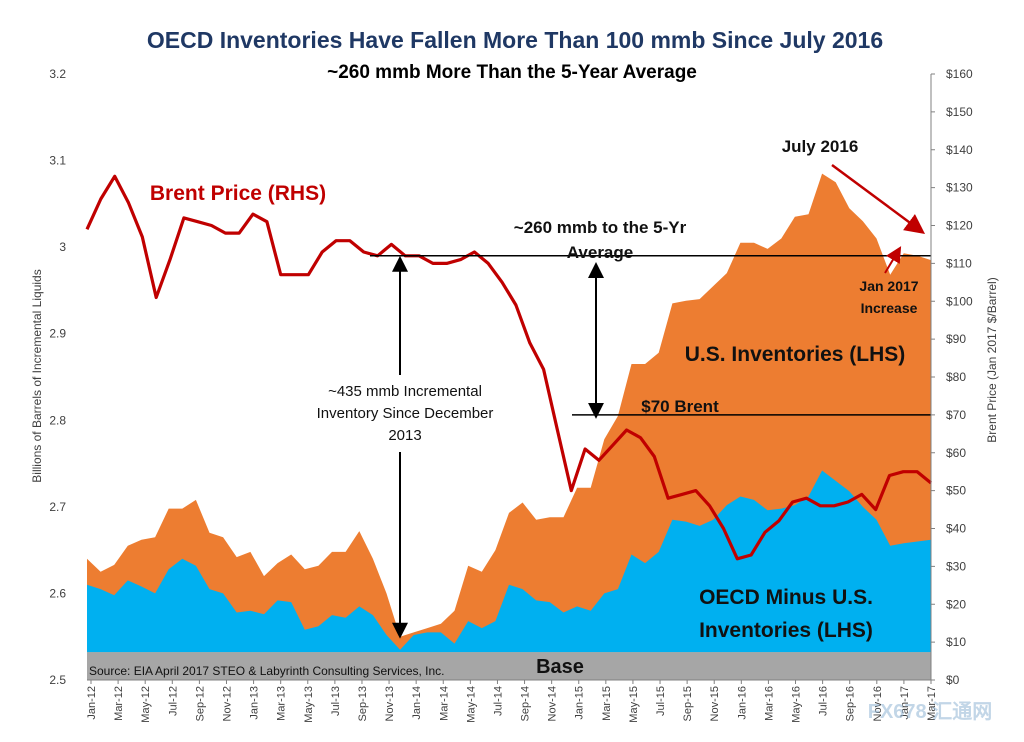  Describe the element at coordinates (227, 703) in the screenshot. I see `x-tick-label: Nov-12` at that location.